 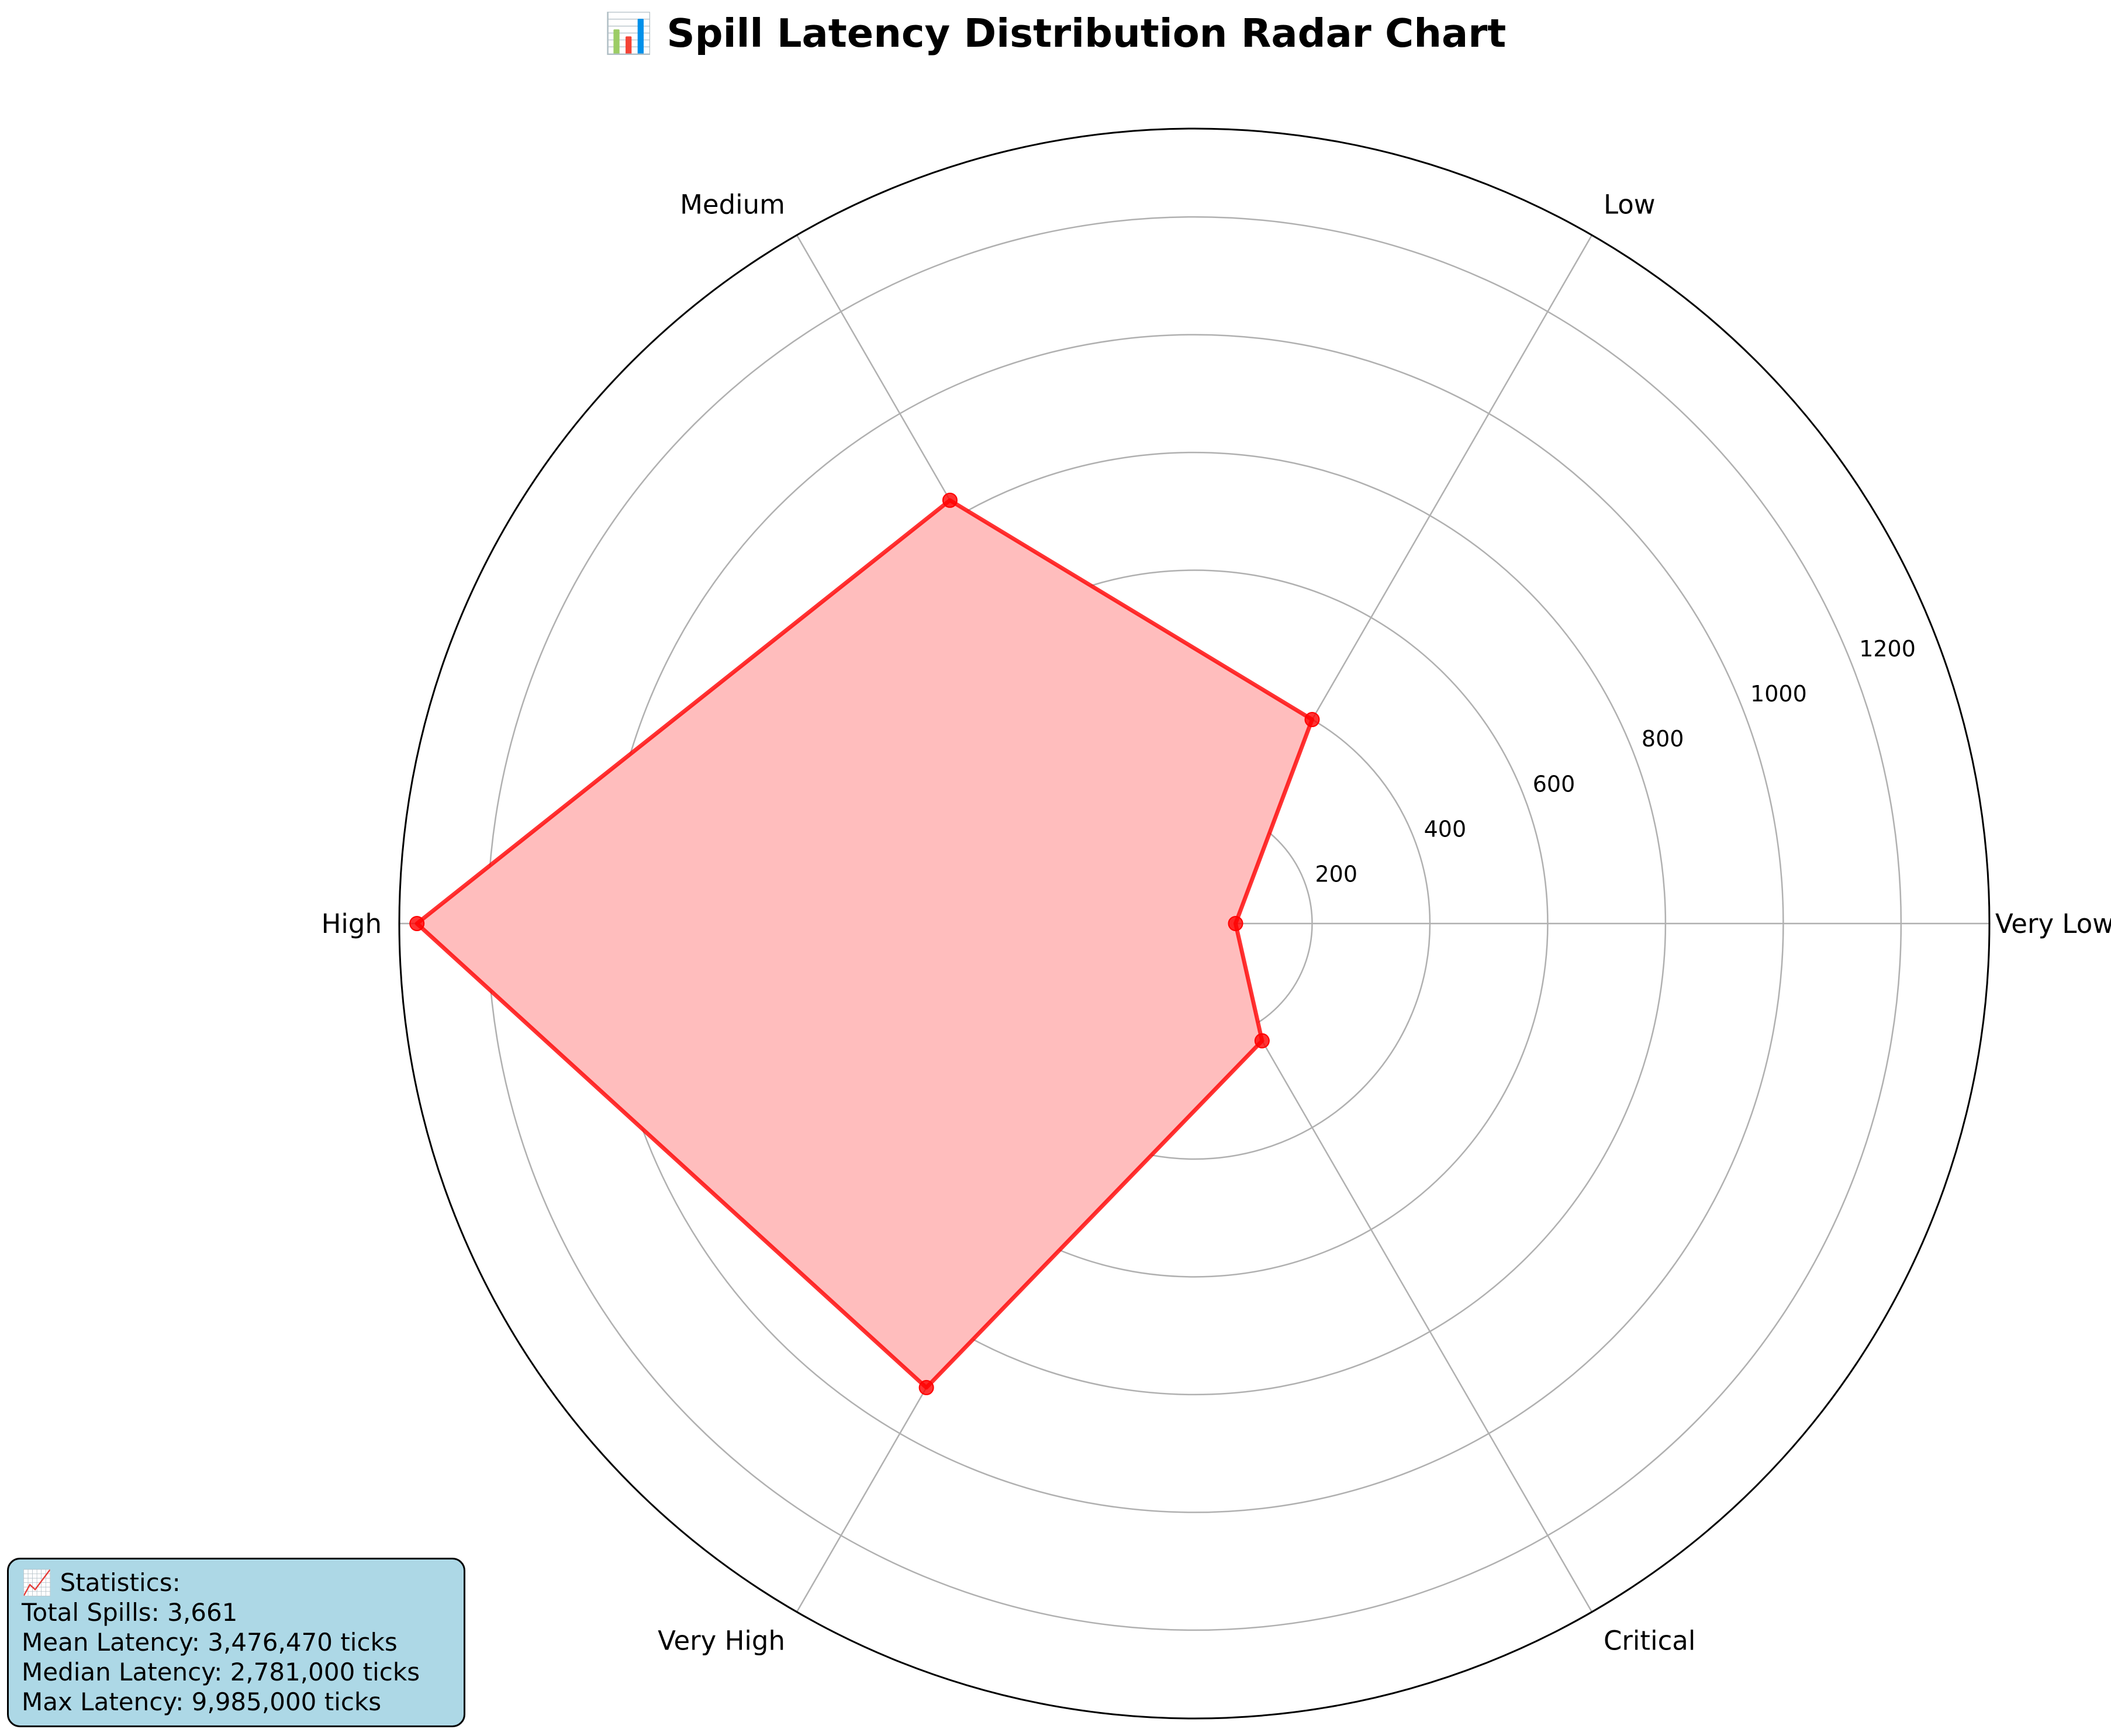 What do you see at coordinates (721, 1640) in the screenshot?
I see `category-label-very-high: Very High` at bounding box center [721, 1640].